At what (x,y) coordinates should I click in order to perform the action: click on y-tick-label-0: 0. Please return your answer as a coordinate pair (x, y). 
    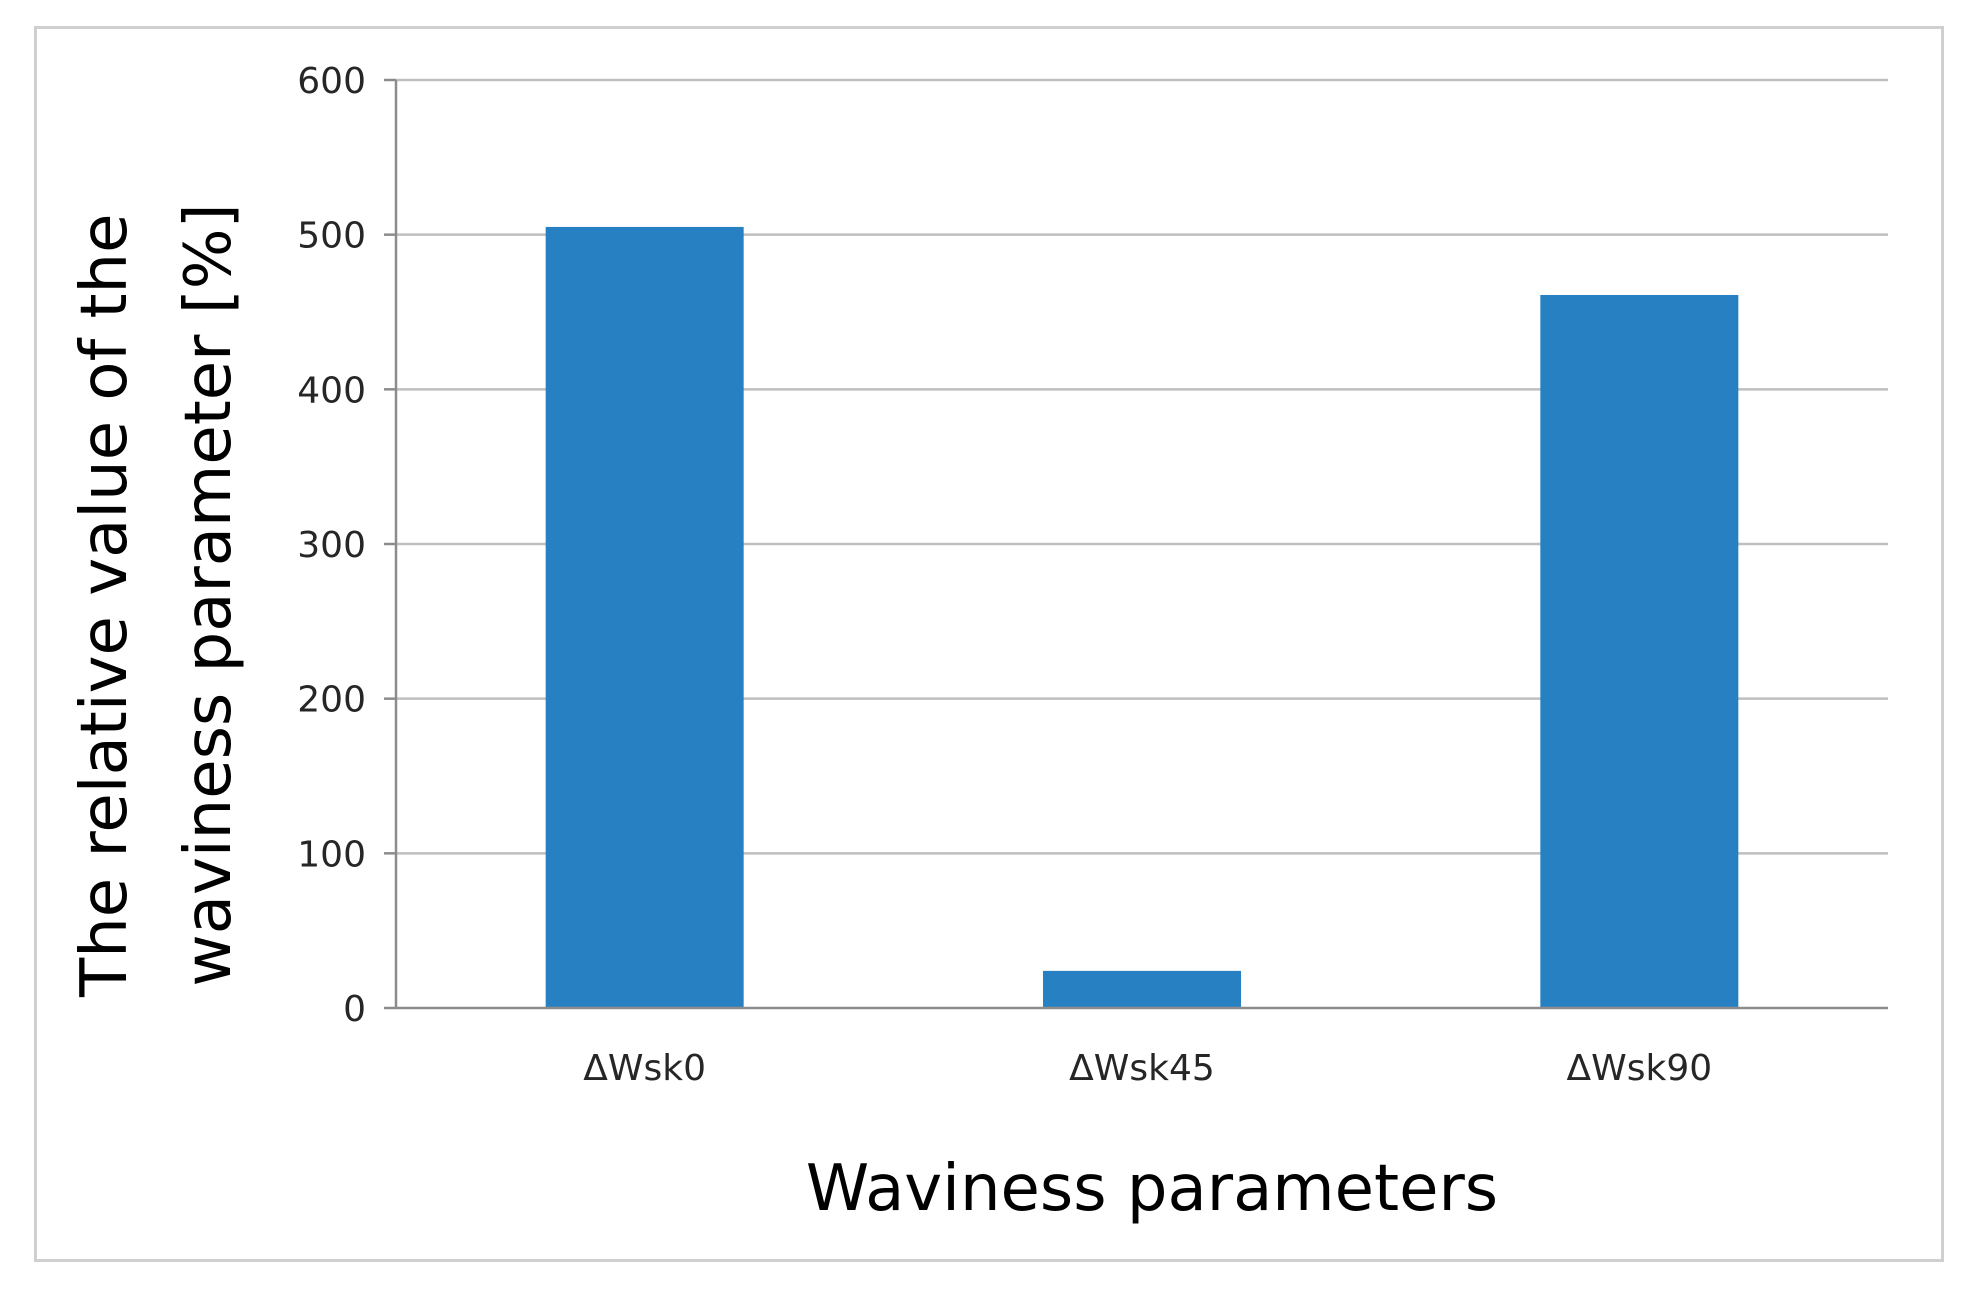
    Looking at the image, I should click on (354, 1009).